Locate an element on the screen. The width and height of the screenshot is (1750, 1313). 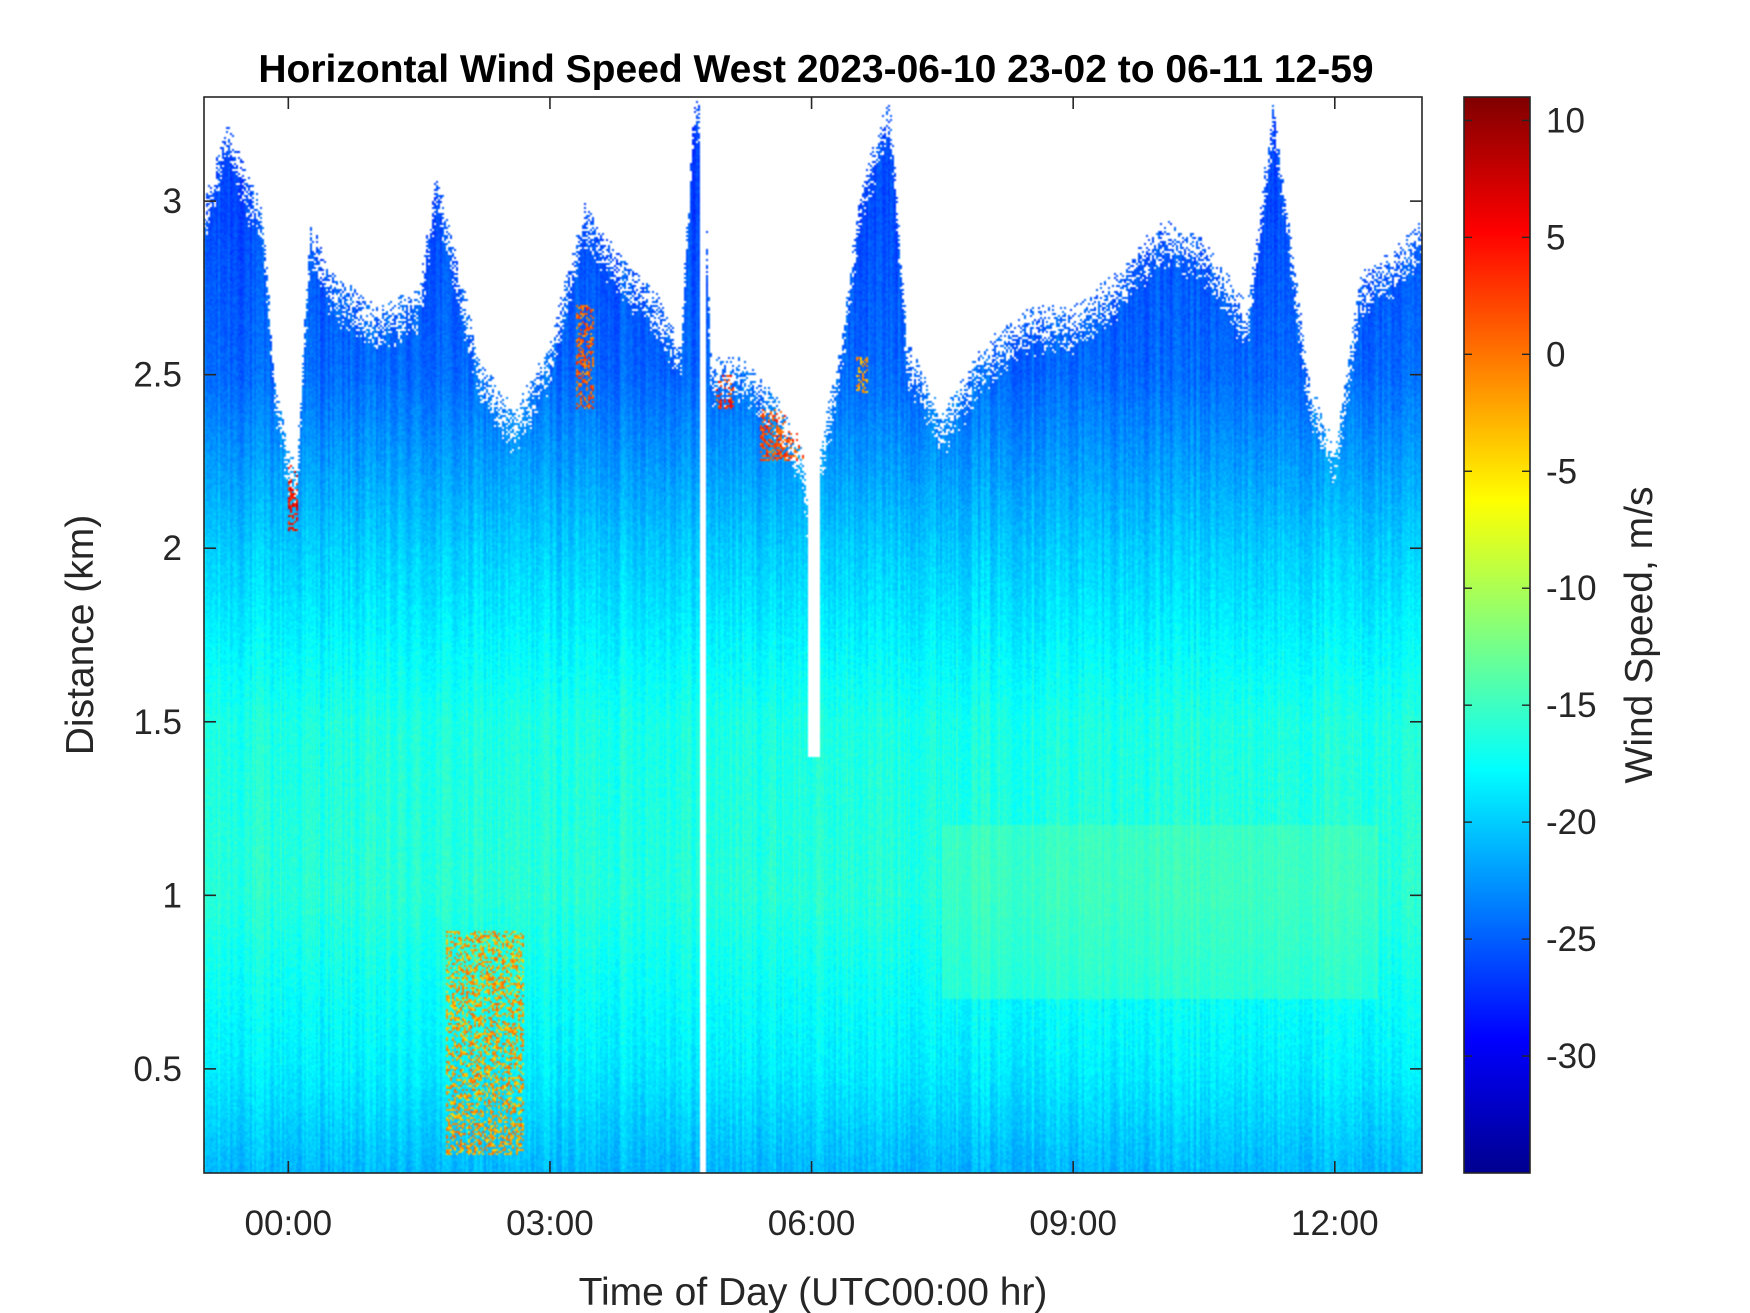
colorbar: 10 5 0 -5 -10 -15 -20 -25 -30 Wind Speed, m/s is located at coordinates (1562, 635).